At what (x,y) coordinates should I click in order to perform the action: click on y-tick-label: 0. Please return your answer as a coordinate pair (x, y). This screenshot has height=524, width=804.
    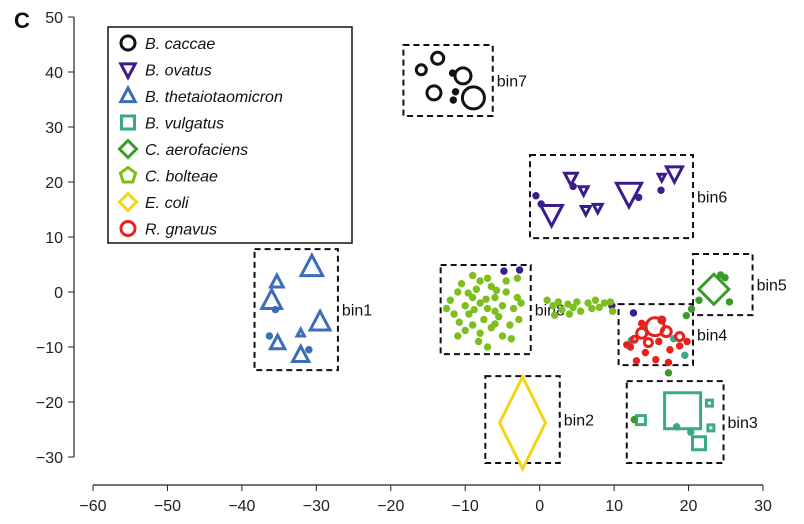
    Looking at the image, I should click on (58, 293).